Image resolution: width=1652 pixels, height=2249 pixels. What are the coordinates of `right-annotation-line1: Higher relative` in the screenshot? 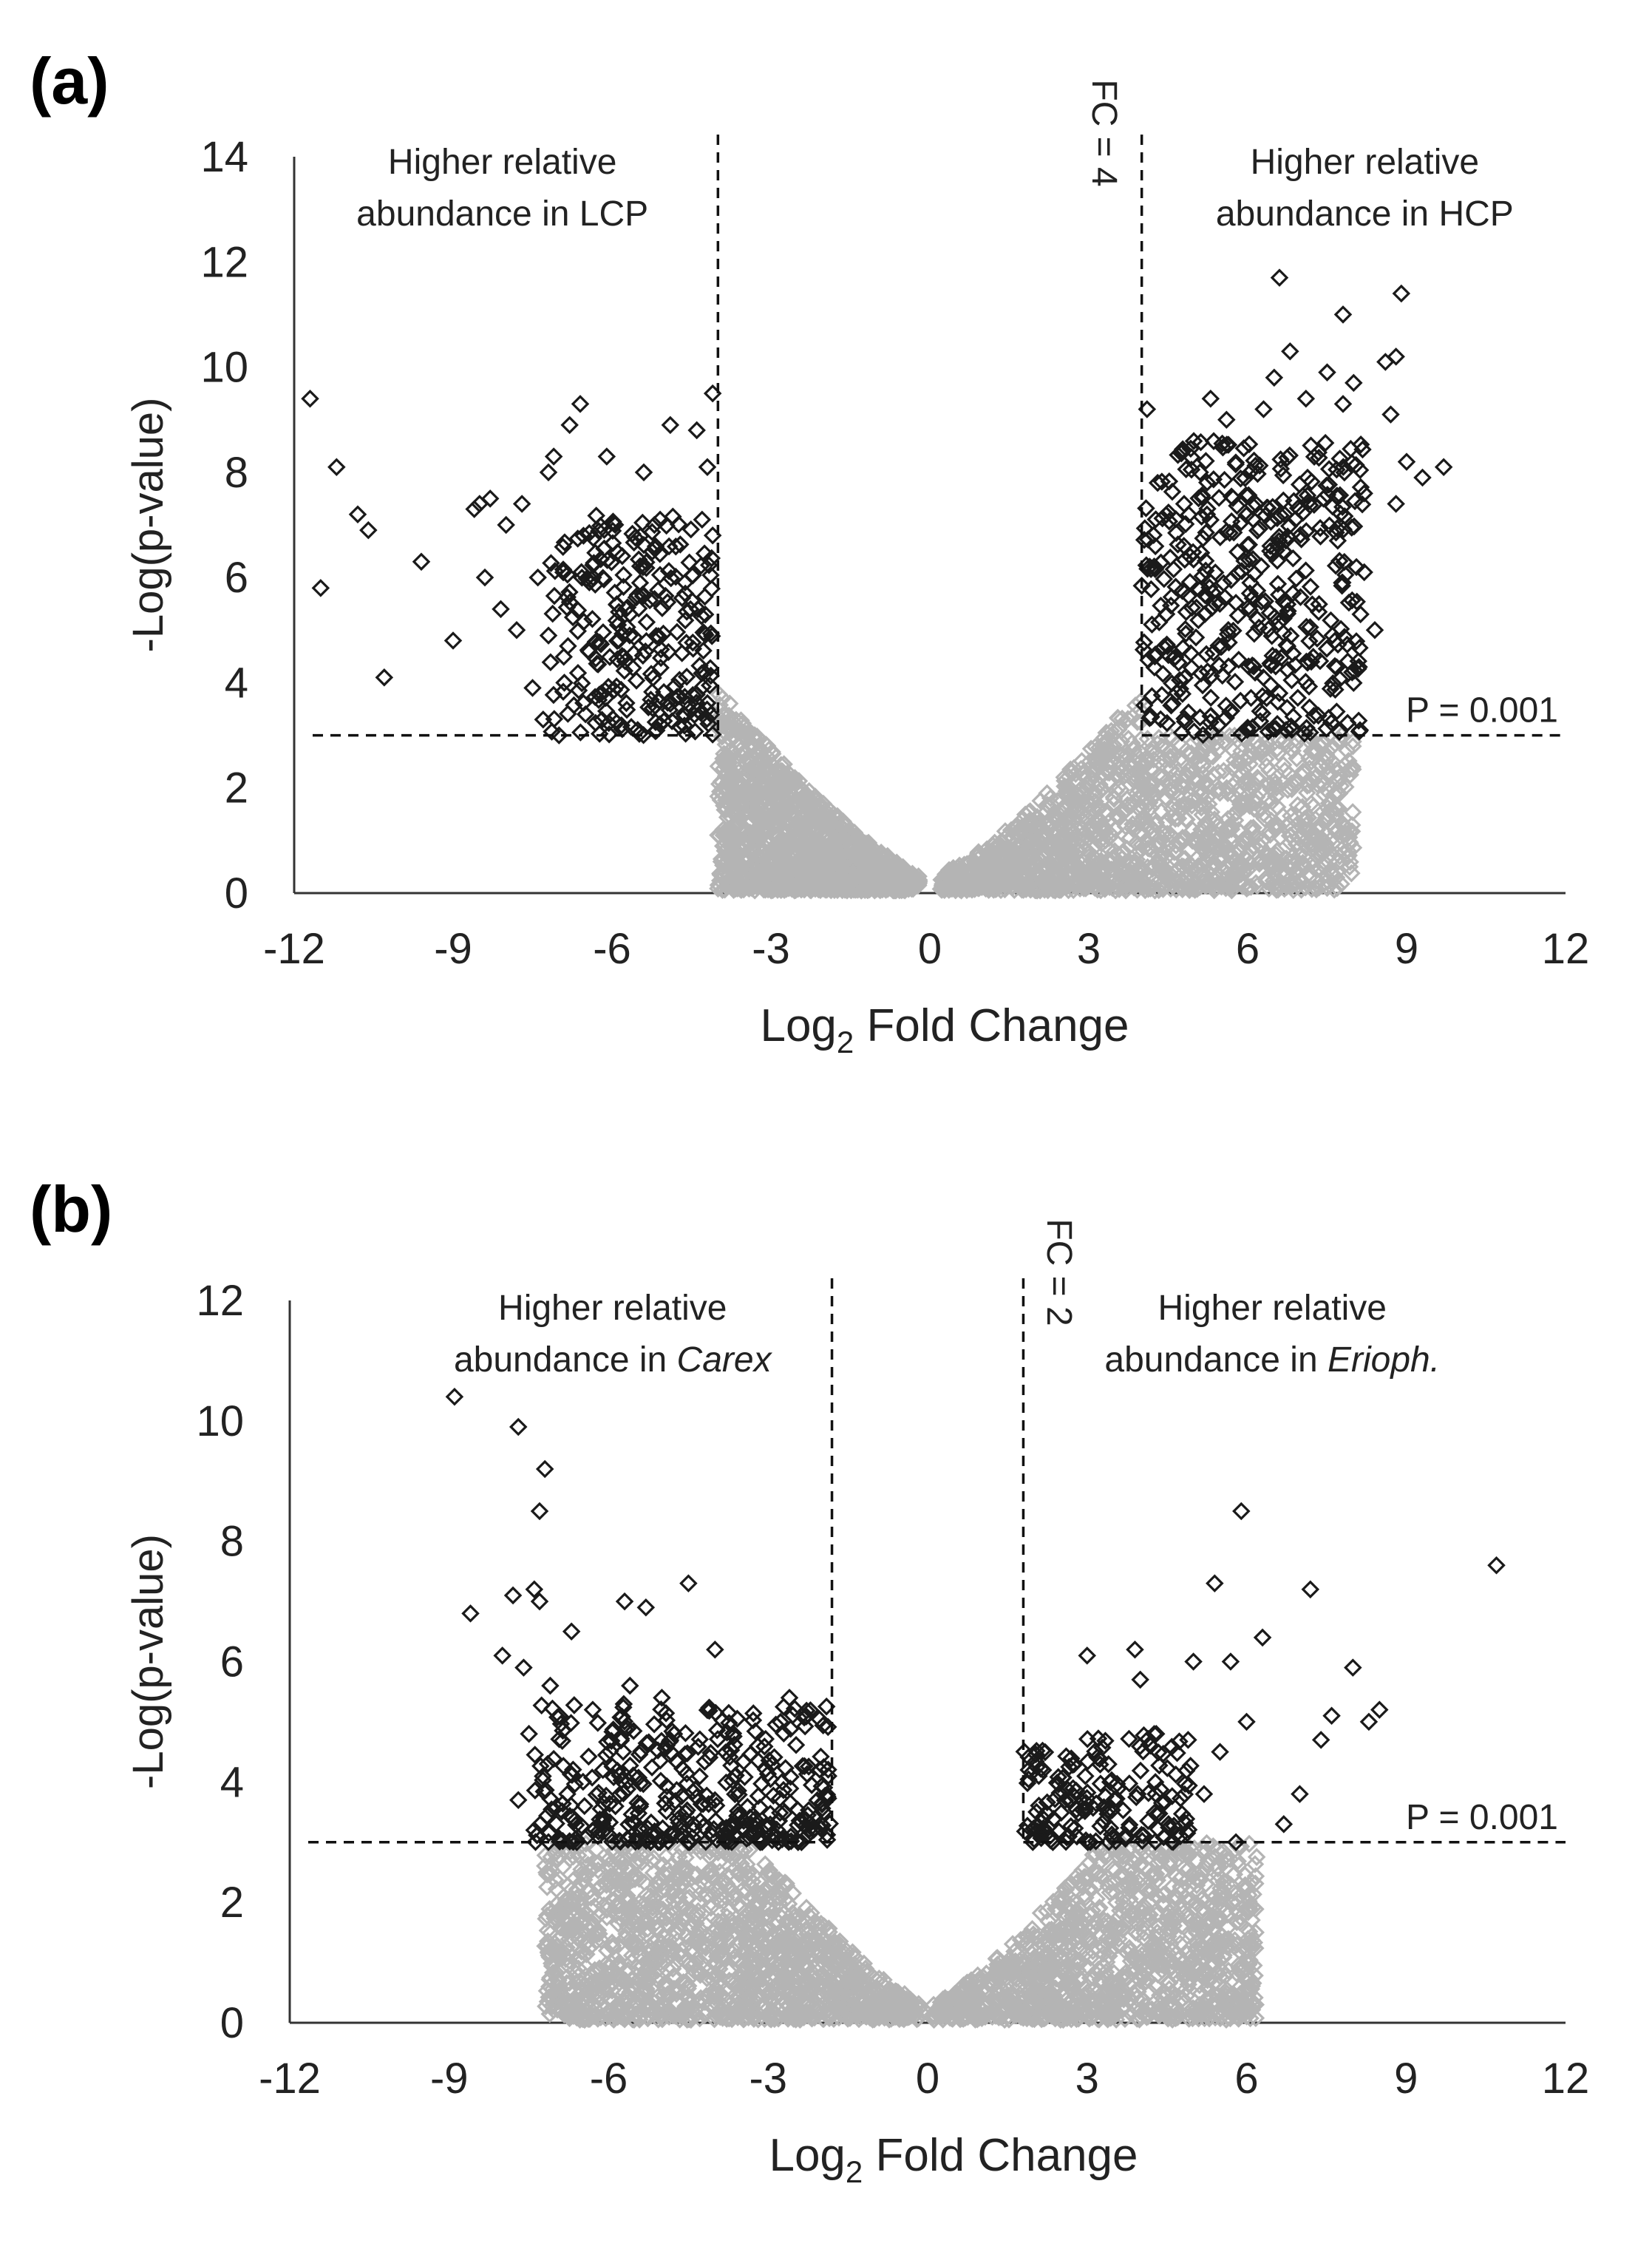 It's located at (1365, 163).